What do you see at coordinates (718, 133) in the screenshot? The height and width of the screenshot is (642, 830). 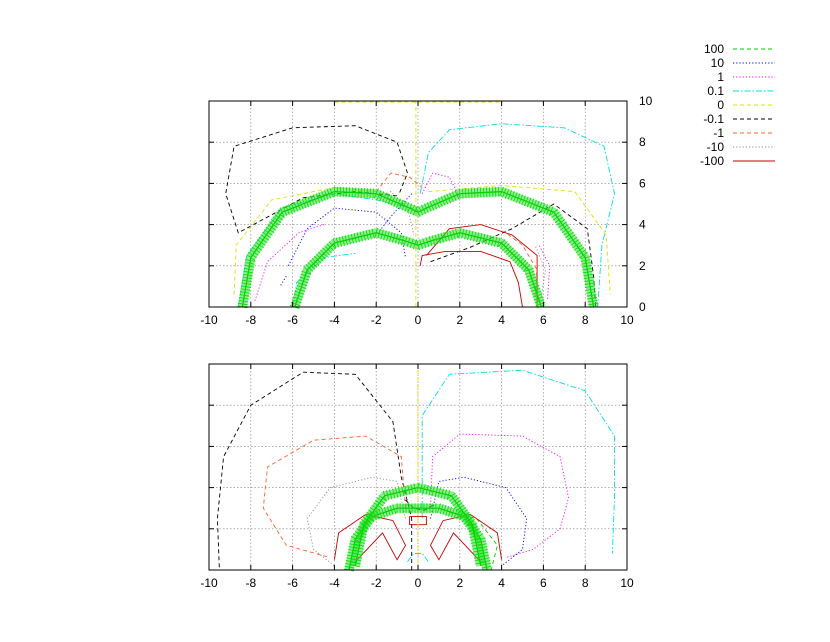 I see `legend-label: -1` at bounding box center [718, 133].